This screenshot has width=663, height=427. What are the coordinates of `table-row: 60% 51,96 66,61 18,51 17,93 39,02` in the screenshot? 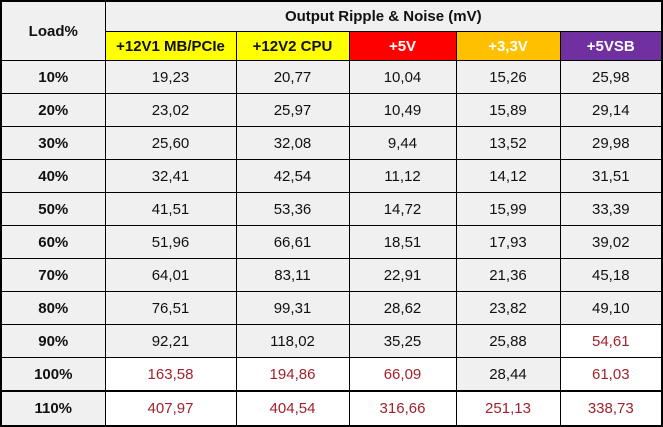 It's located at (331, 242).